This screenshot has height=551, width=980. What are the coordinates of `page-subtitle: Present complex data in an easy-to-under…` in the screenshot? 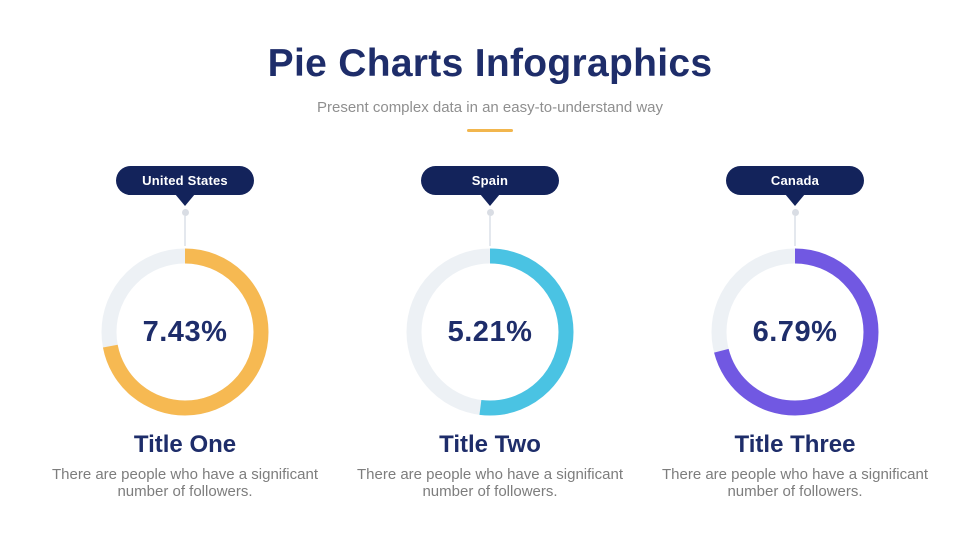 It's located at (490, 107).